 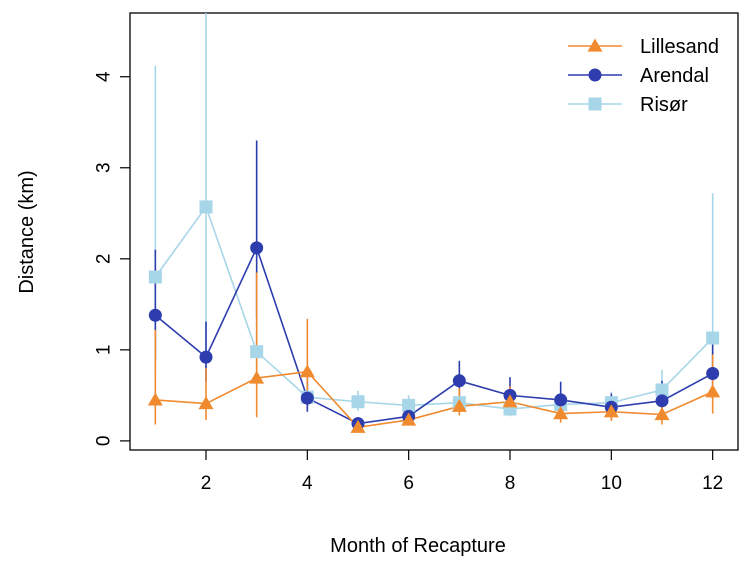 I want to click on y-tick-label: 0, so click(x=104, y=441).